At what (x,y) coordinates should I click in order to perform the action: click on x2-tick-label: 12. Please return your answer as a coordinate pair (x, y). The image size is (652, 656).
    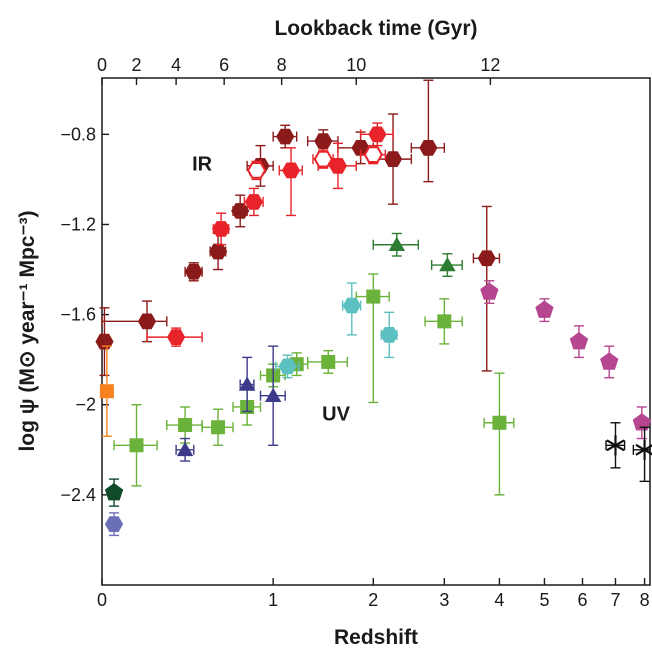
    Looking at the image, I should click on (490, 65).